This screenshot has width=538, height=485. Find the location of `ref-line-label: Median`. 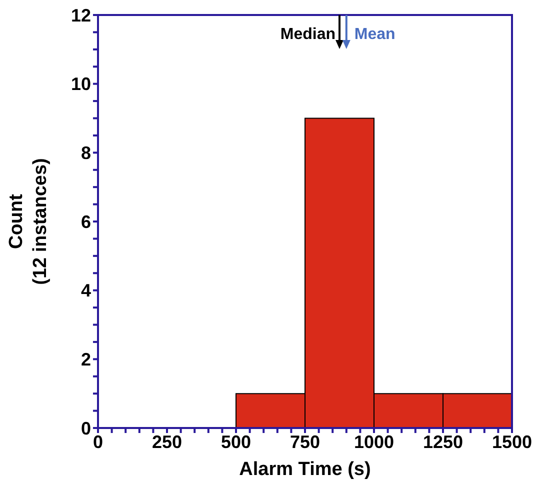

ref-line-label: Median is located at coordinates (308, 34).